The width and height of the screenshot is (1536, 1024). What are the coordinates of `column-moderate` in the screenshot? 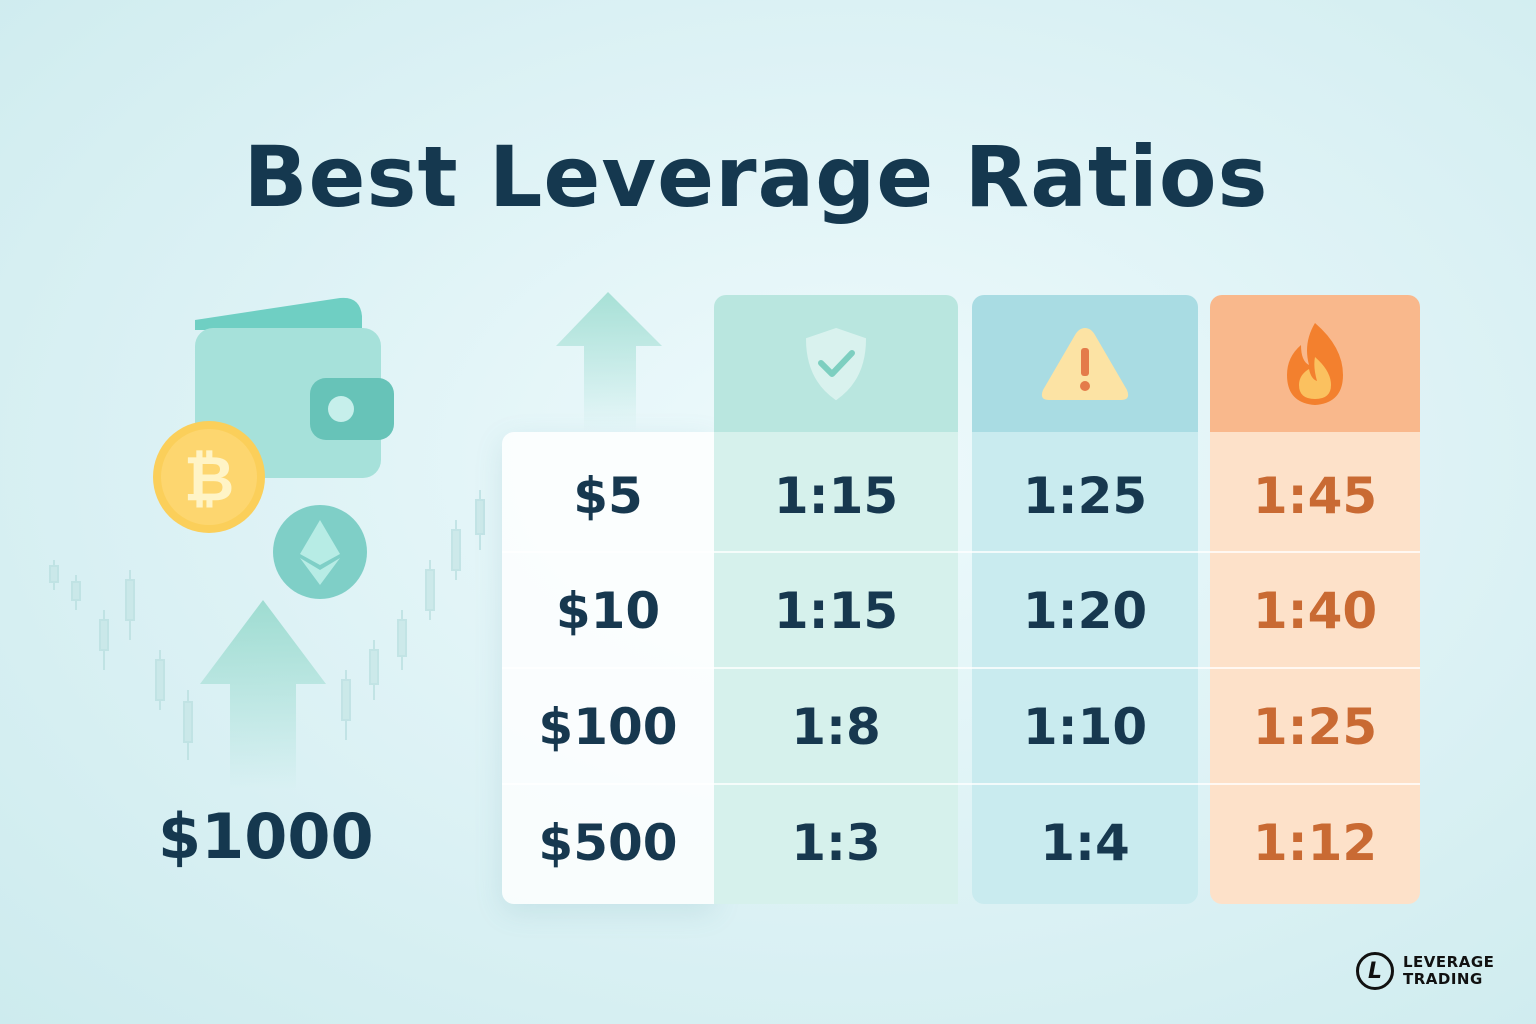 It's located at (1085, 599).